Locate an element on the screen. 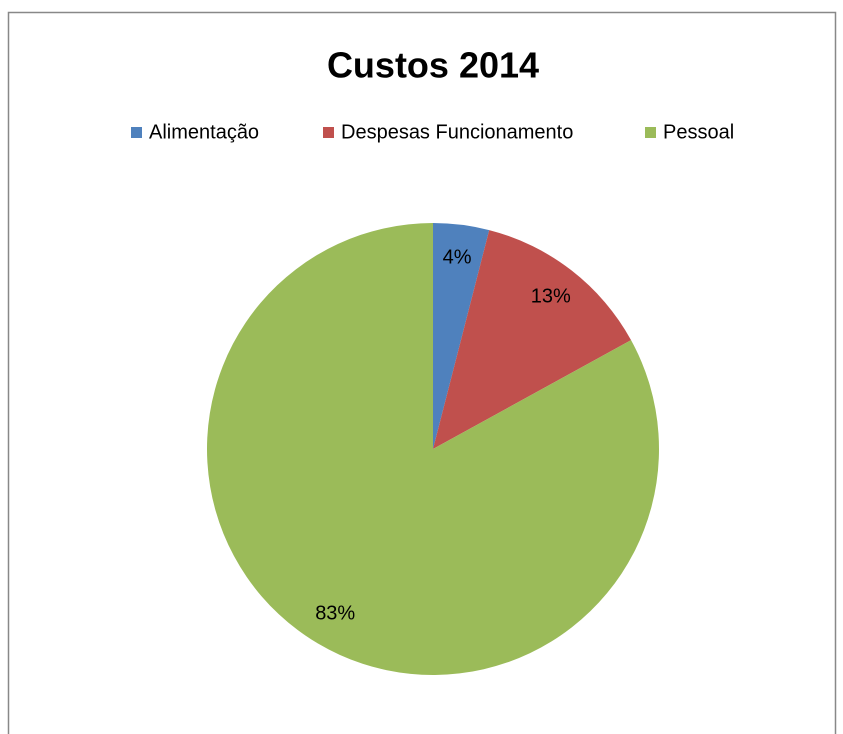 The height and width of the screenshot is (734, 843). data-label: 13% is located at coordinates (551, 296).